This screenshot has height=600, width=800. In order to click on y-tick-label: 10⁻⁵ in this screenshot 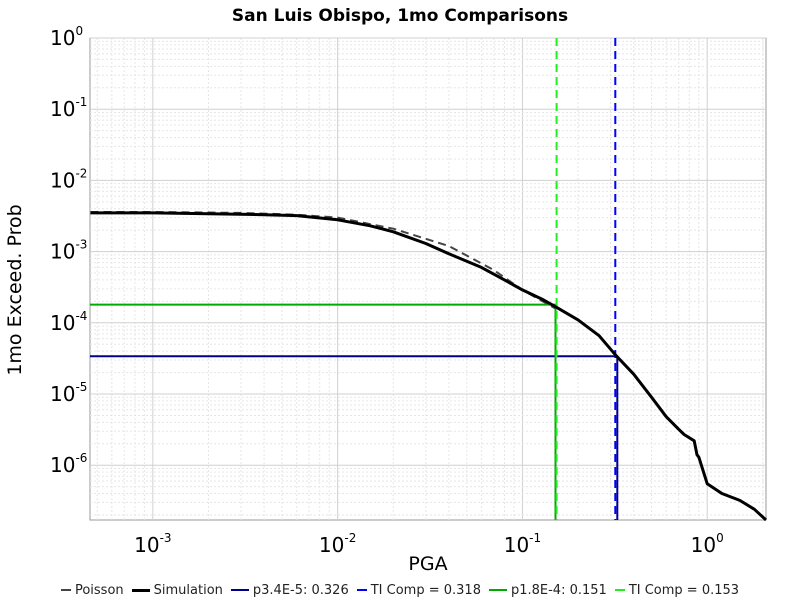, I will do `click(68, 393)`.